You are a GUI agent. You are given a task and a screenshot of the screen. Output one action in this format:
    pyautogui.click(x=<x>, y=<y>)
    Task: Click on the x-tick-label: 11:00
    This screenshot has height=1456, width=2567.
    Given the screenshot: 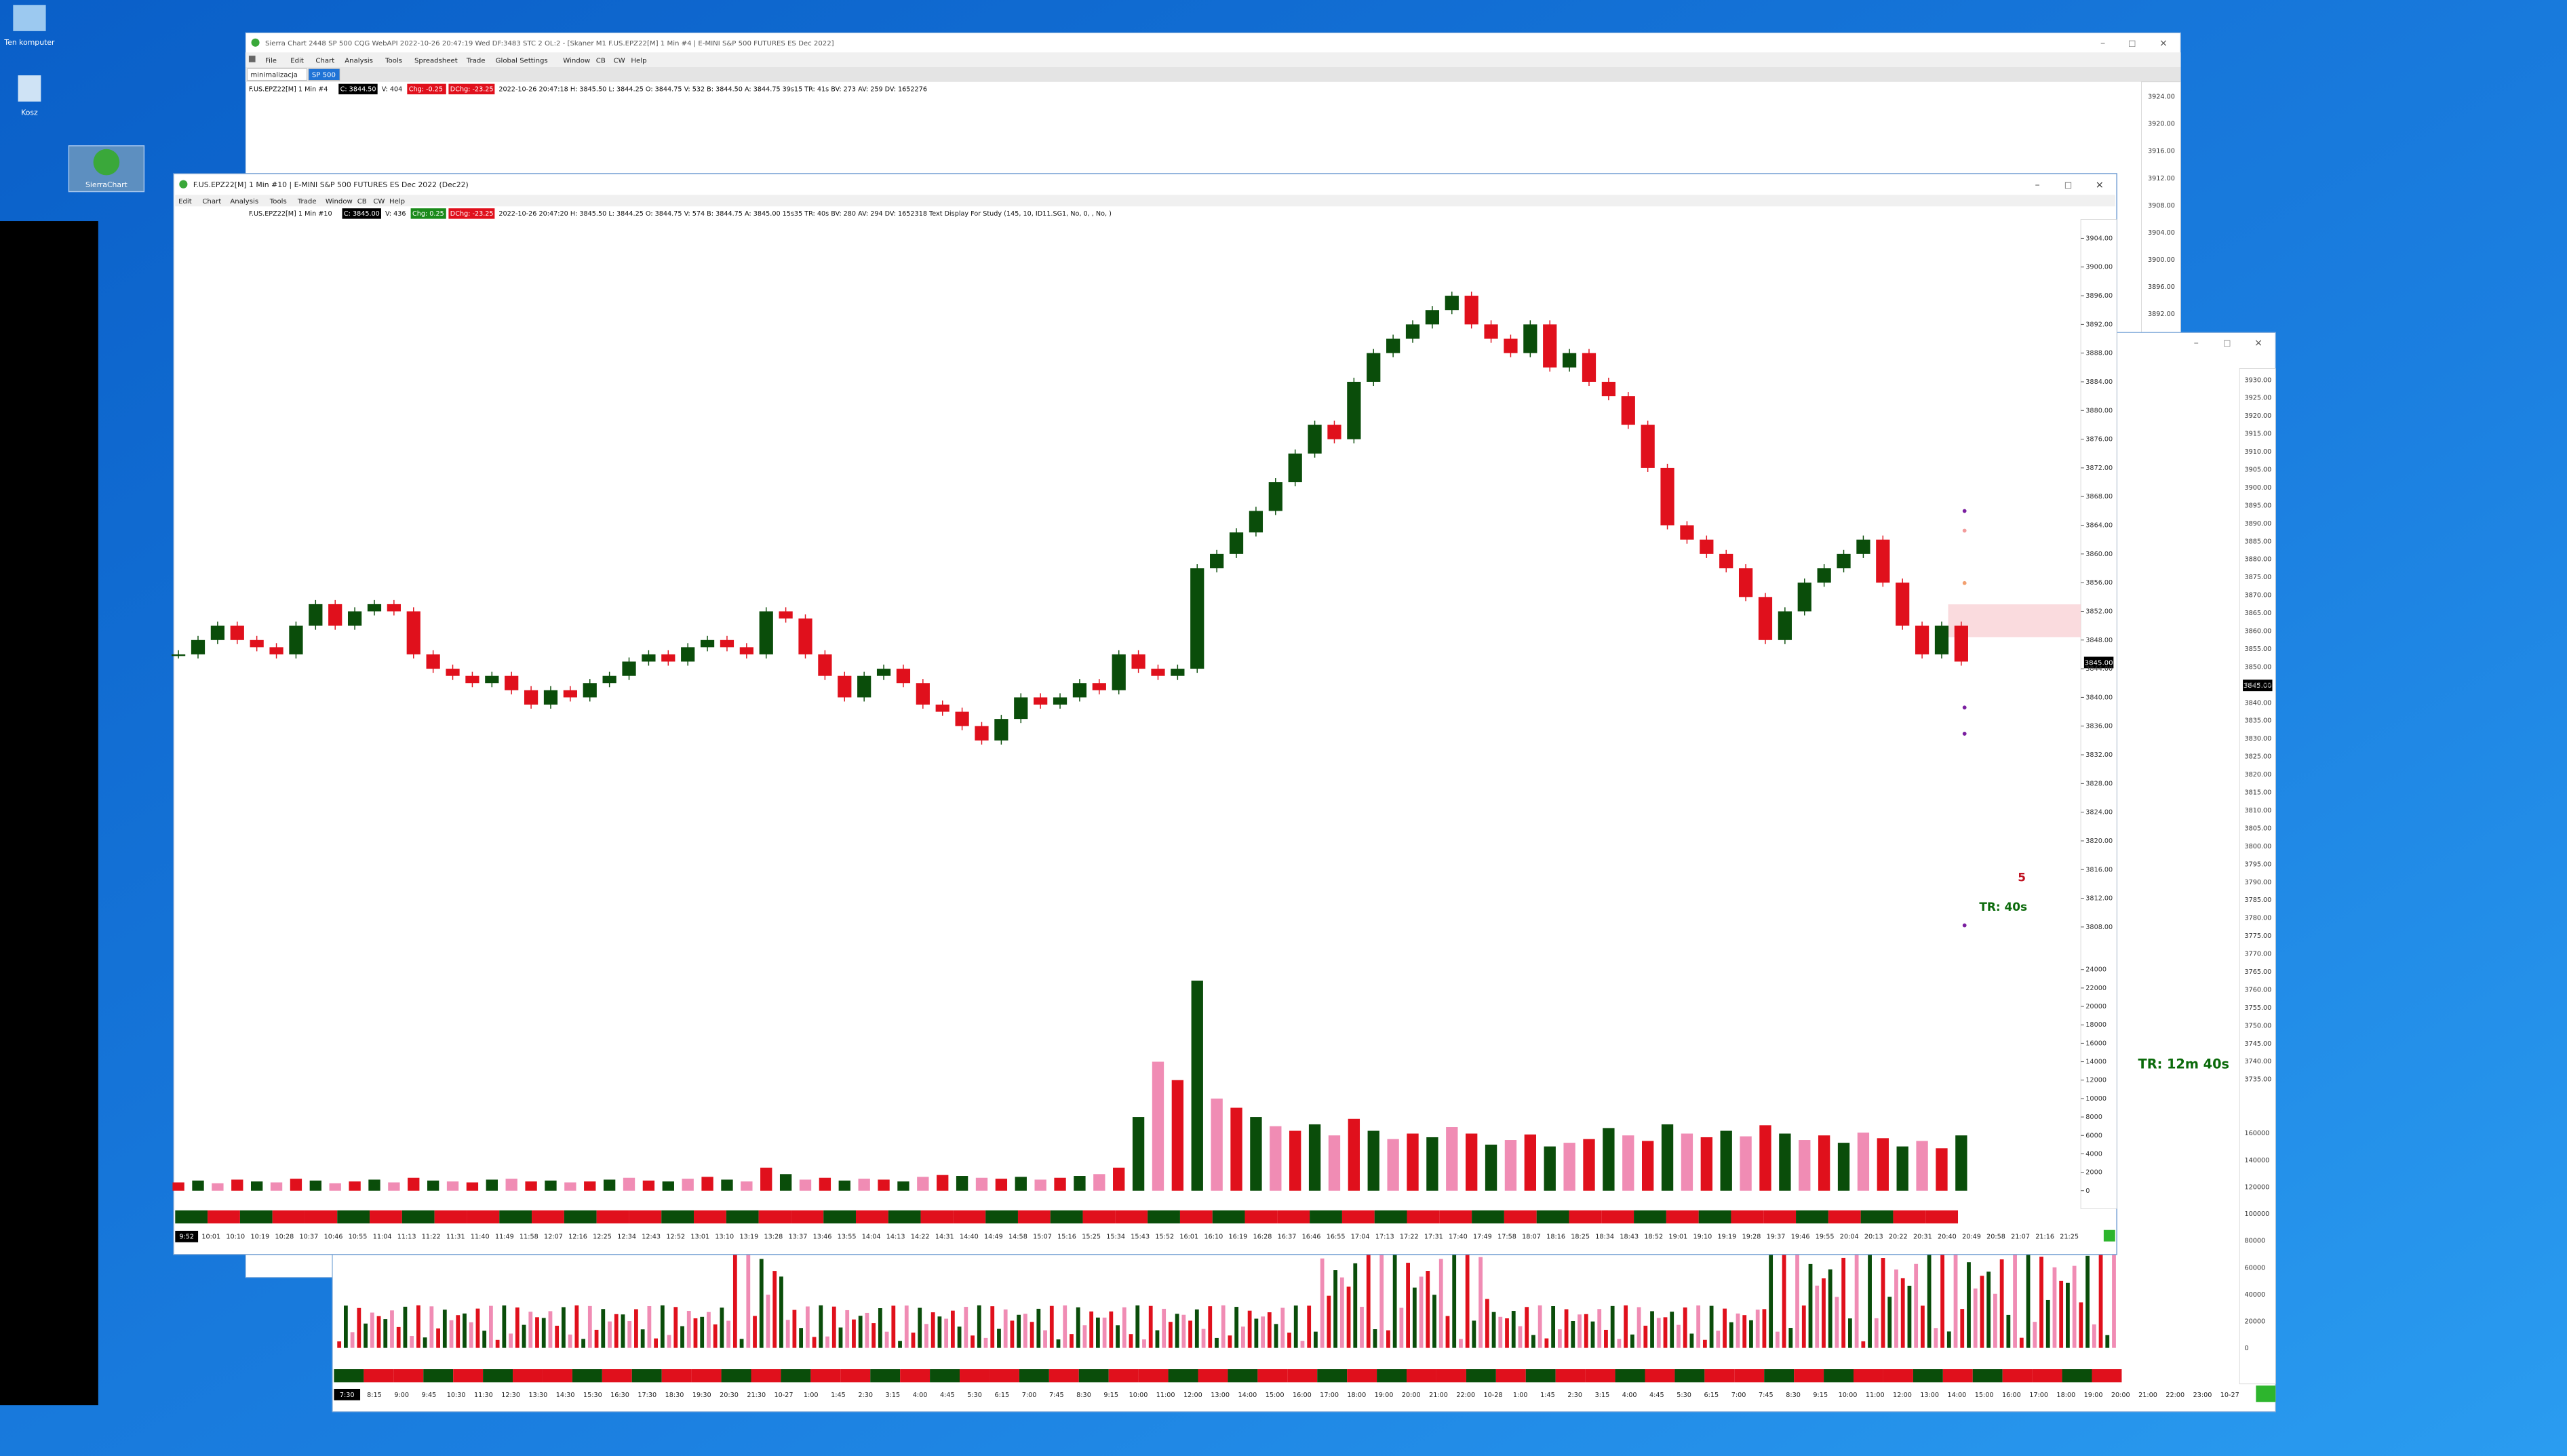 What is the action you would take?
    pyautogui.click(x=1165, y=1395)
    